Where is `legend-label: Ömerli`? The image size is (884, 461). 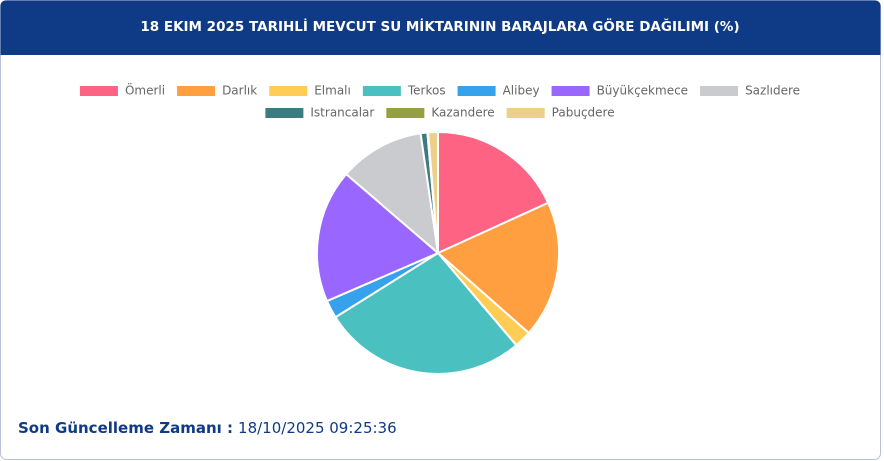
legend-label: Ömerli is located at coordinates (145, 90).